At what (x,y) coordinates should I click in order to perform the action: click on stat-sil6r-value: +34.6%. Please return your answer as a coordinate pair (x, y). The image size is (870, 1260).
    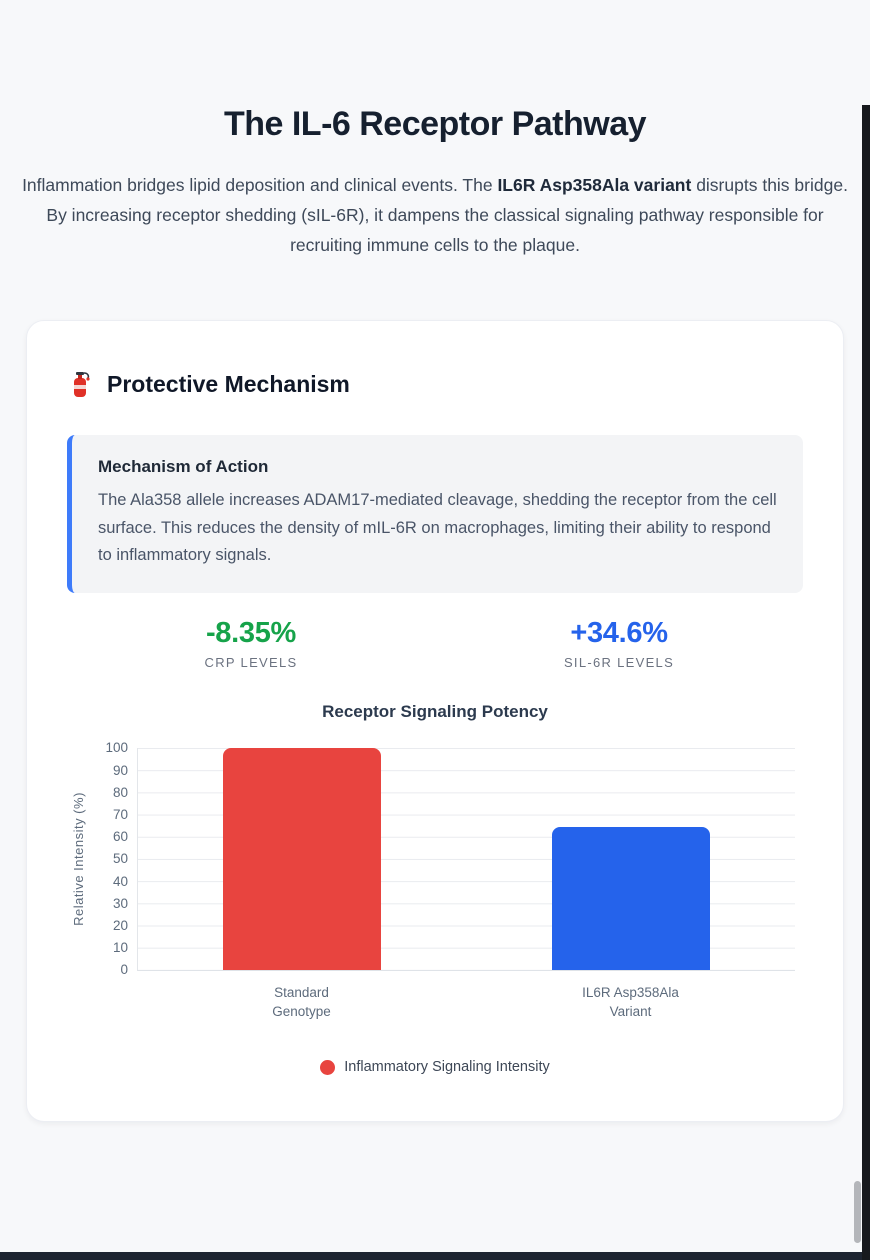
    Looking at the image, I should click on (619, 633).